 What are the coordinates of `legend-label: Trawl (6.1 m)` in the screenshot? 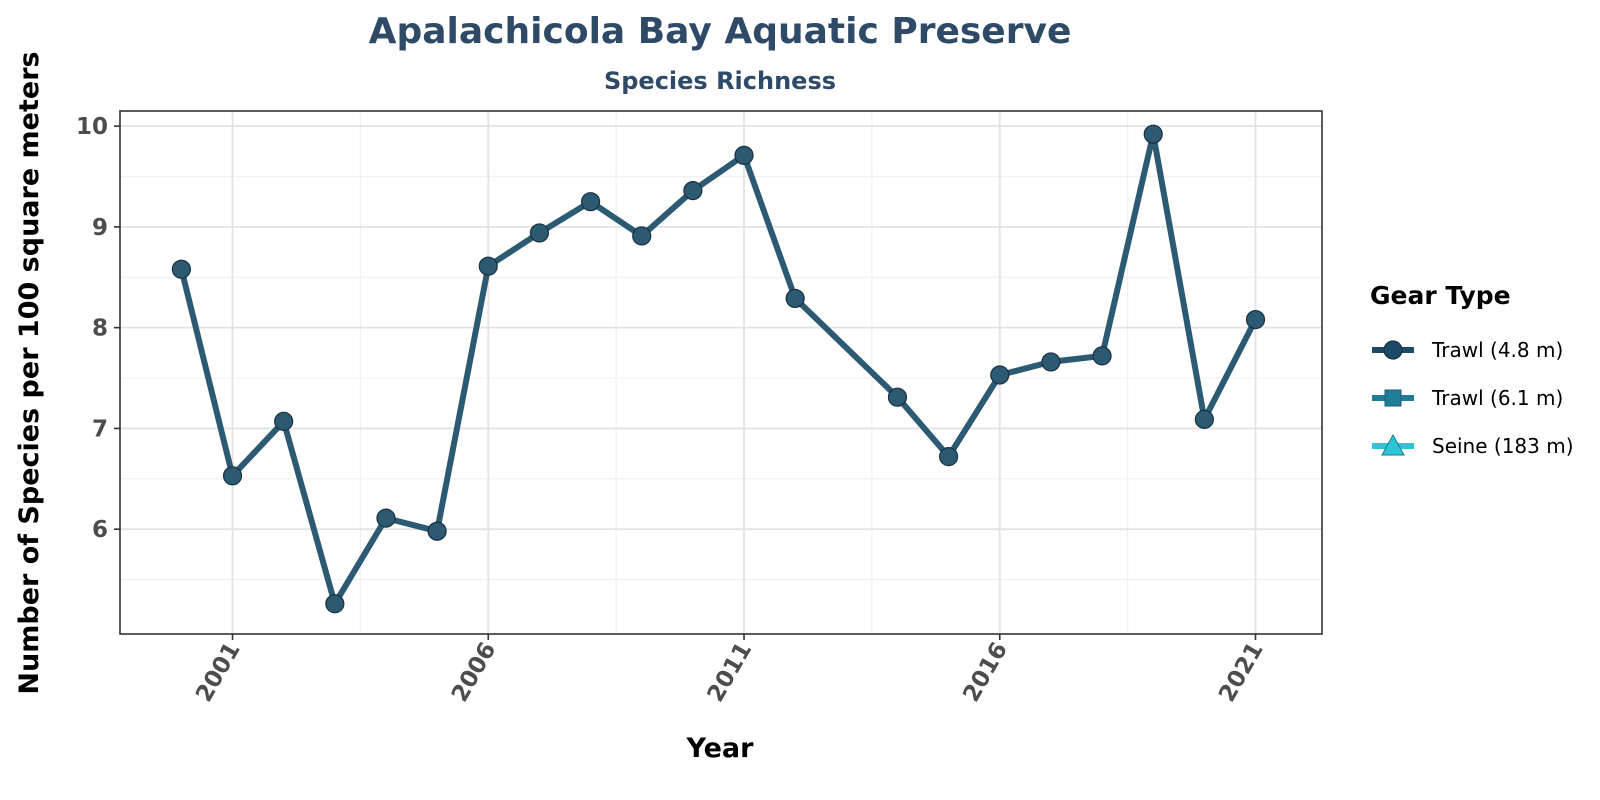 It's located at (1497, 398).